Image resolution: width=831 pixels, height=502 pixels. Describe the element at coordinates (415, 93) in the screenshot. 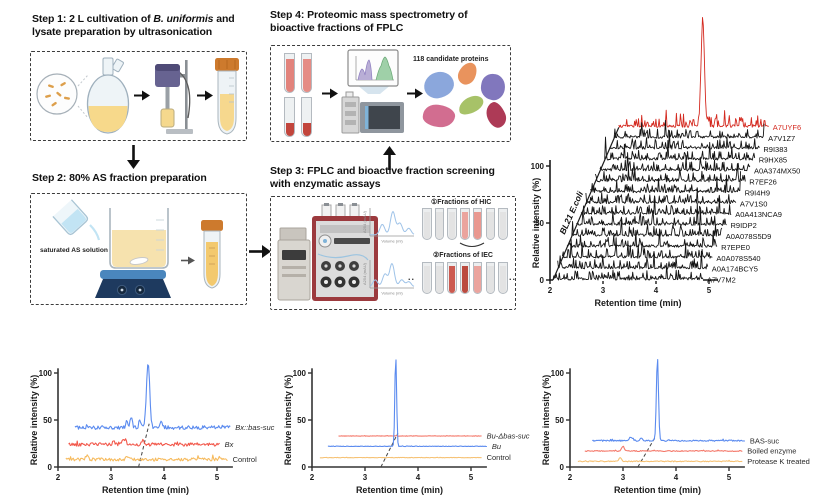

I see `step4-arrow2-icon` at that location.